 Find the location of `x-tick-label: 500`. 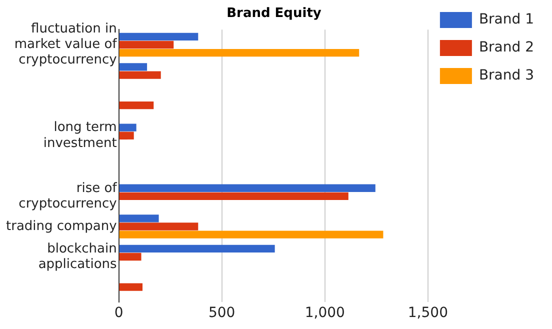

x-tick-label: 500 is located at coordinates (222, 313).